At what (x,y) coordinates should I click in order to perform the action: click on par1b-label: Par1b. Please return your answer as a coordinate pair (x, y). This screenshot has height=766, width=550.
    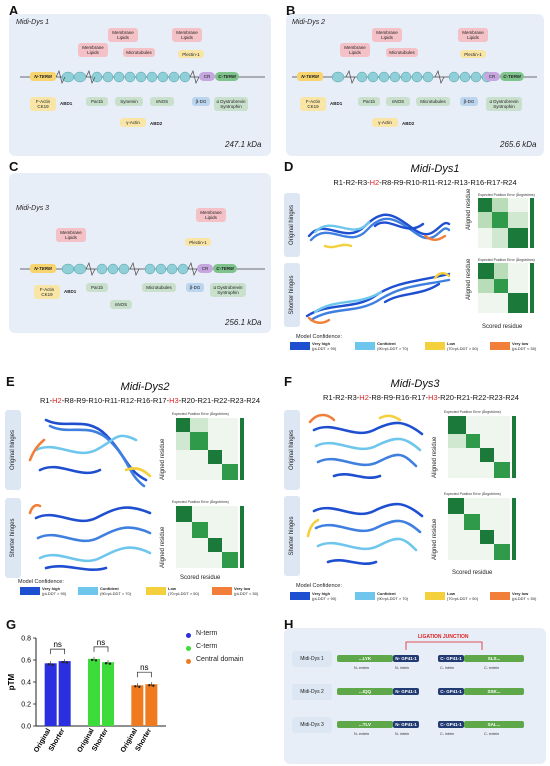
    Looking at the image, I should click on (97, 101).